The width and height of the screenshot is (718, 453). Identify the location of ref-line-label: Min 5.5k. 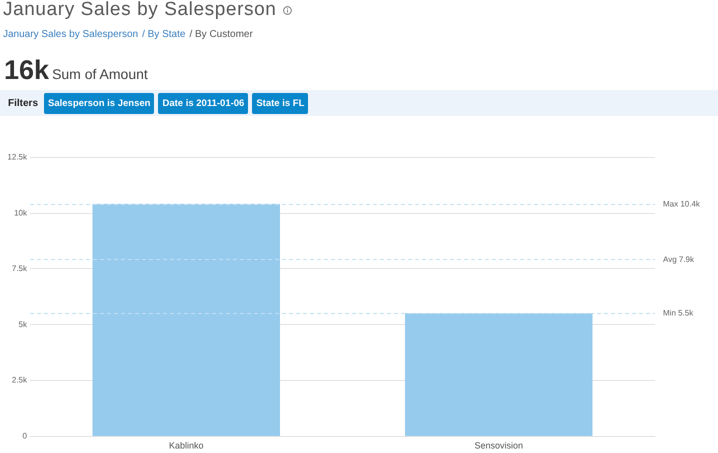
(678, 313).